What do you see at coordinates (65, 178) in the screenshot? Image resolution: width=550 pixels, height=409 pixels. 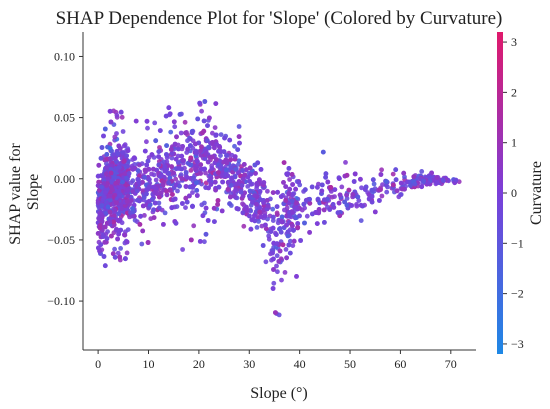 I see `y-axis-ticks: 0.10 0.05 0.00 −0.05 −0.10` at bounding box center [65, 178].